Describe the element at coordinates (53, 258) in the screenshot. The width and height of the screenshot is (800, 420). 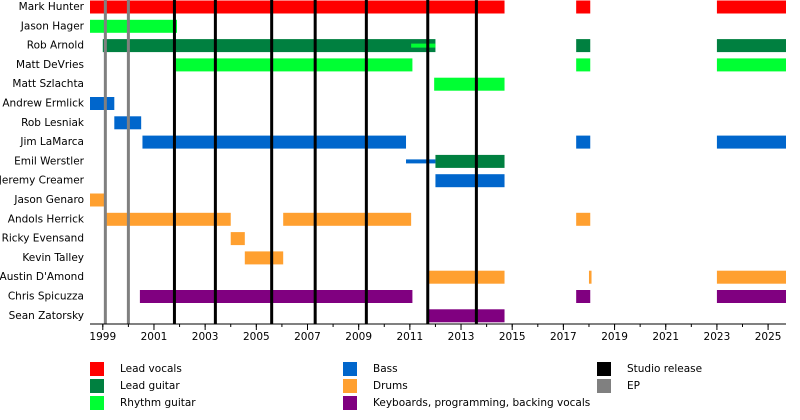
I see `member-label: Kevin Talley` at that location.